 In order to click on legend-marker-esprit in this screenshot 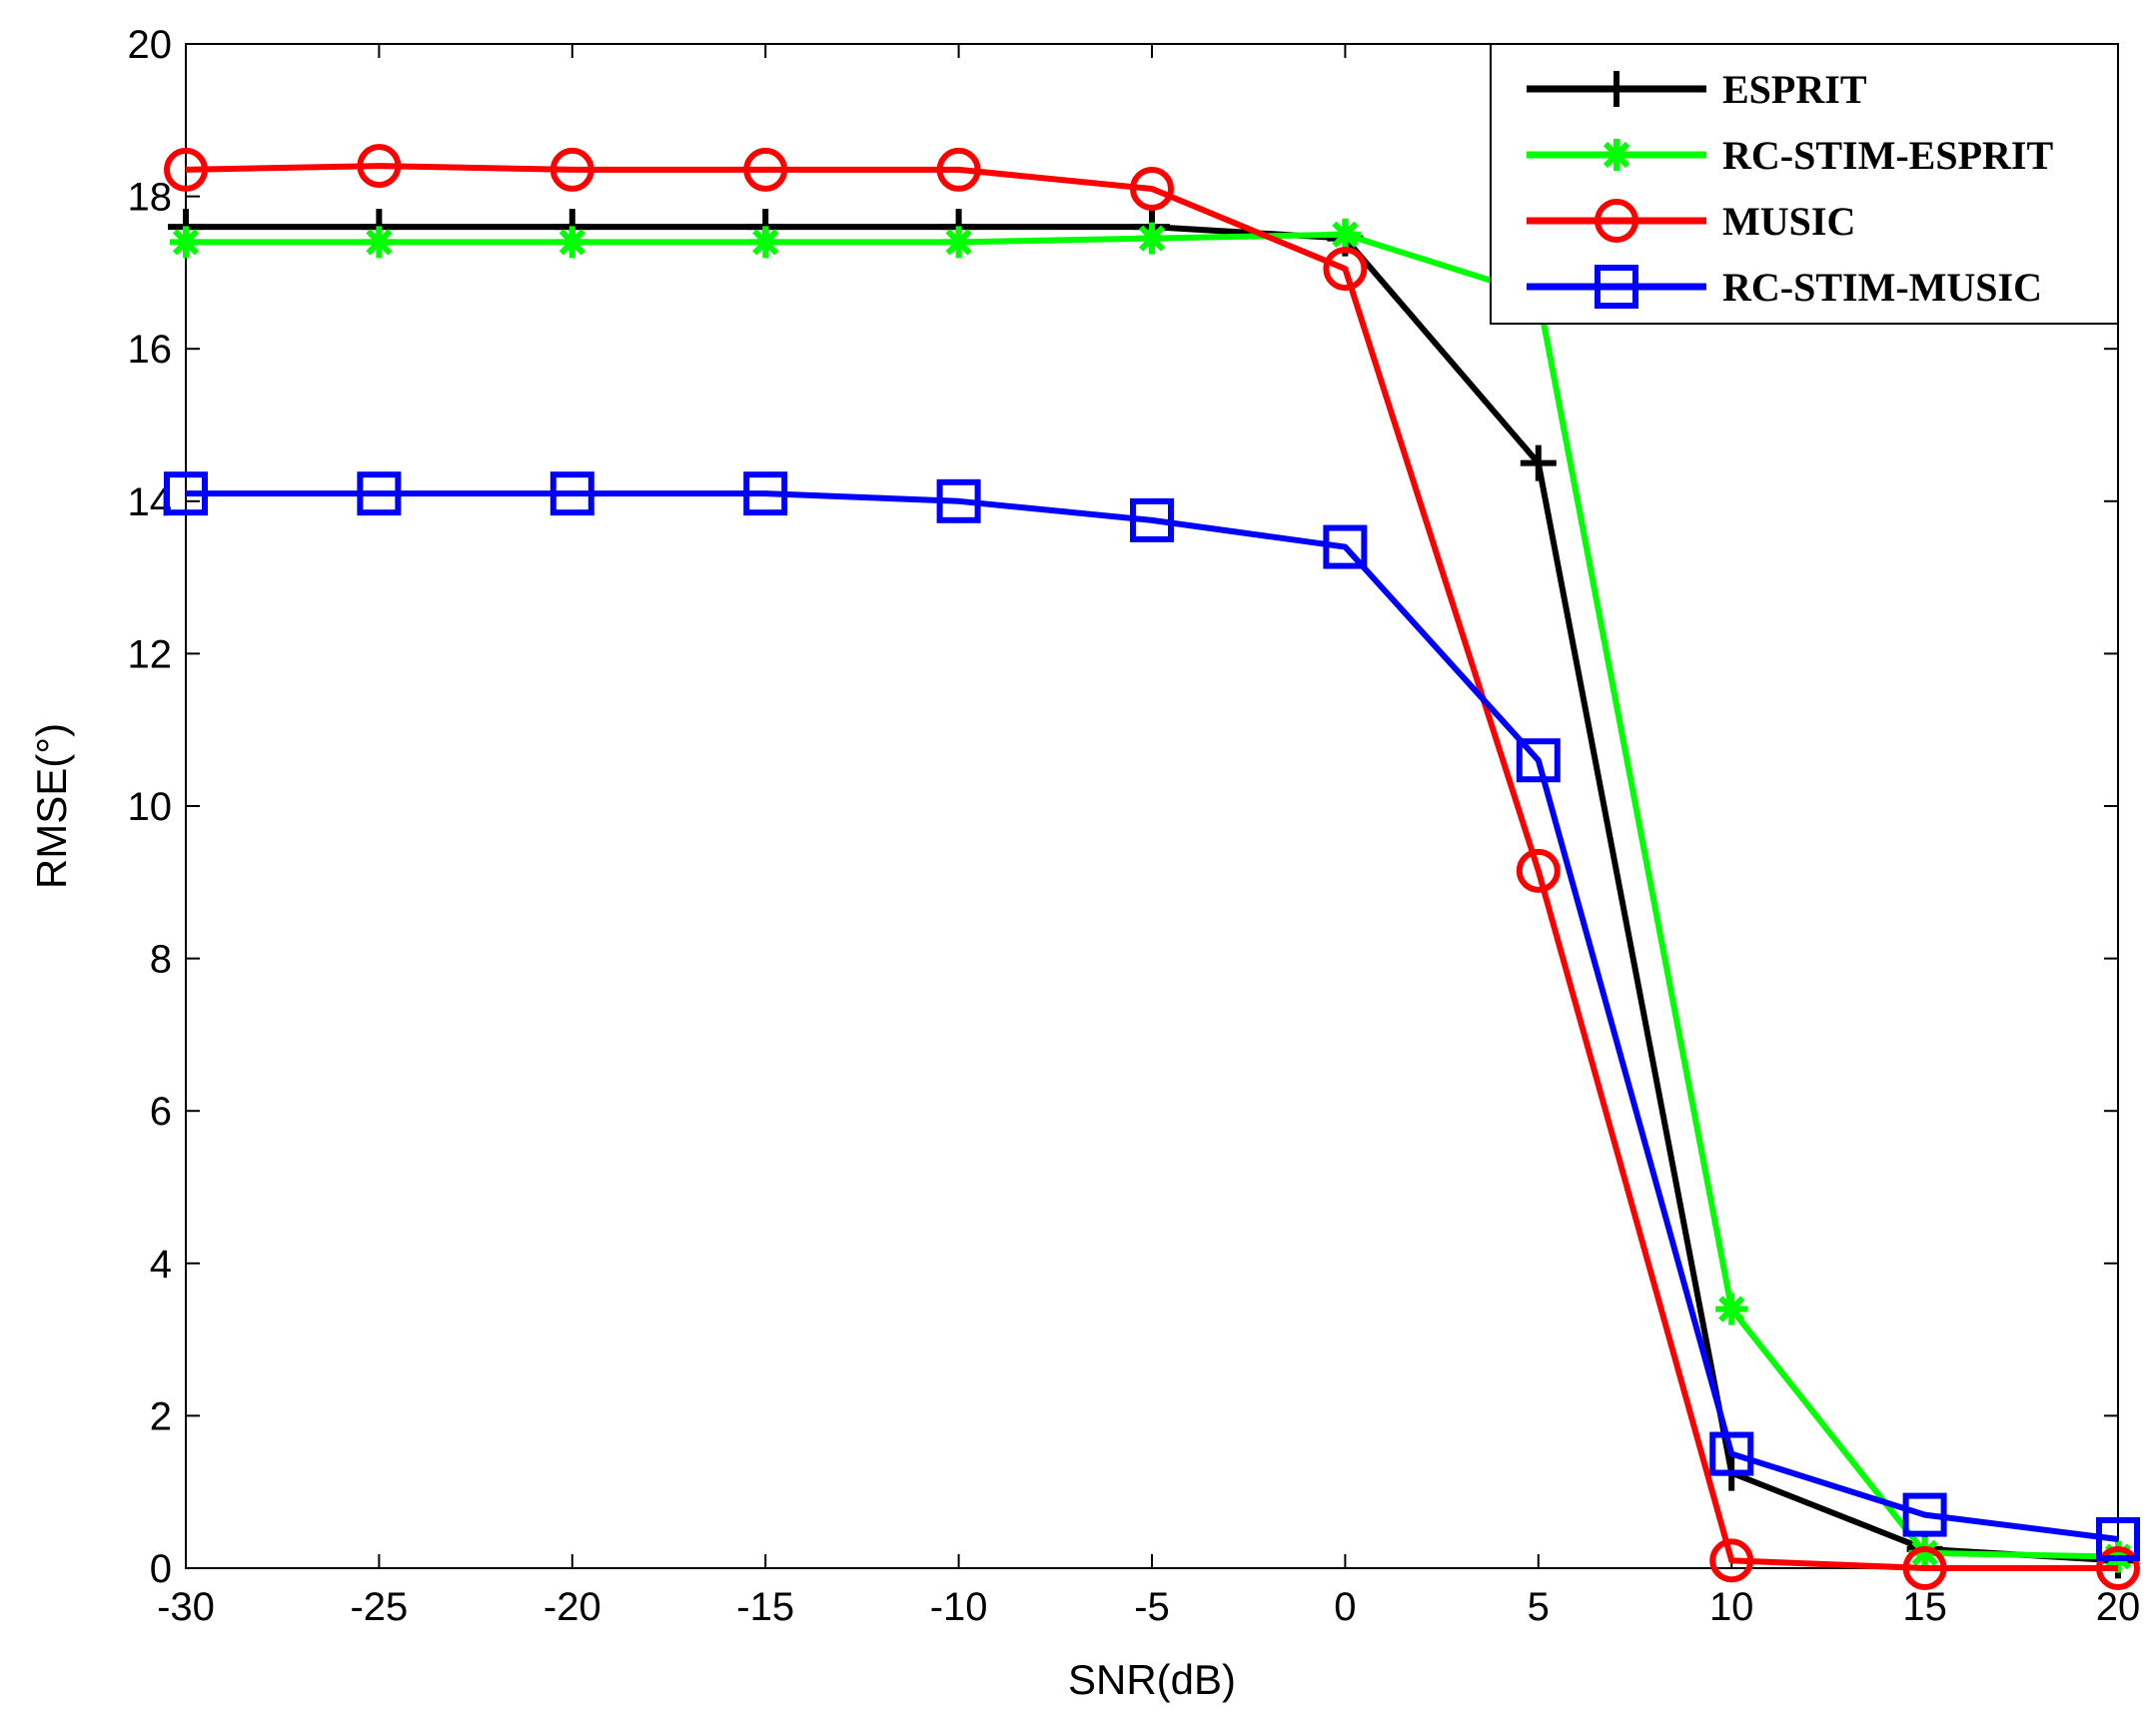, I will do `click(1616, 89)`.